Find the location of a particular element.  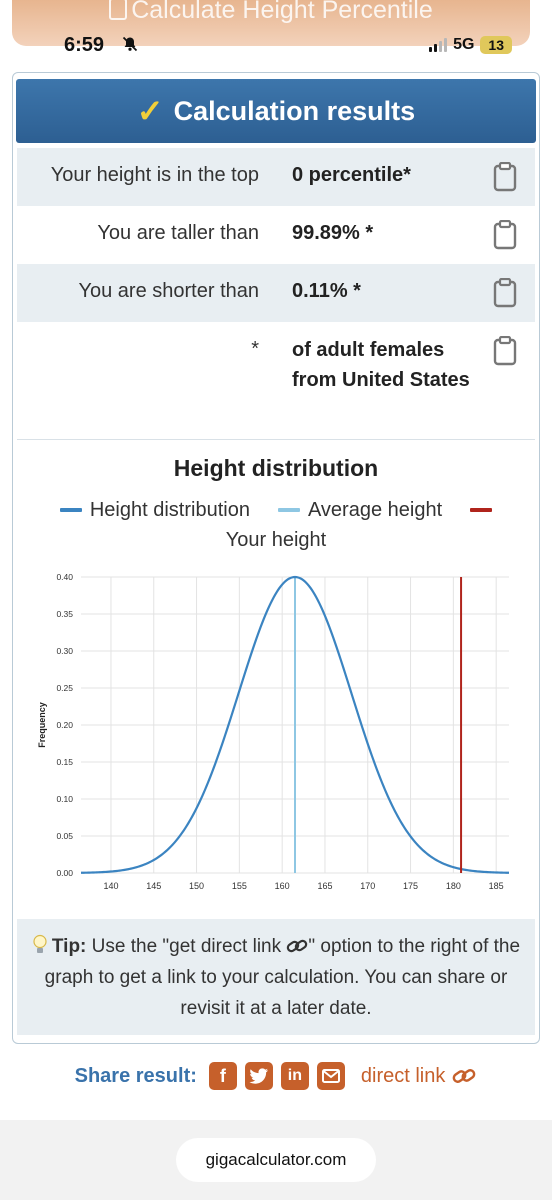

results-header: ✓ Calculation results is located at coordinates (276, 111).